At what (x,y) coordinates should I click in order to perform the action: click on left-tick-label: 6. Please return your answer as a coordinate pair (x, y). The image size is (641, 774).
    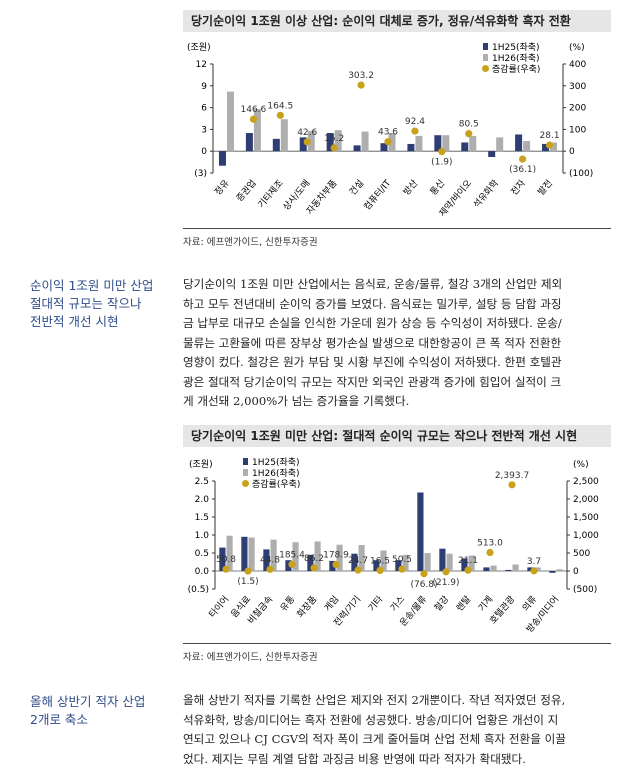
    Looking at the image, I should click on (204, 109).